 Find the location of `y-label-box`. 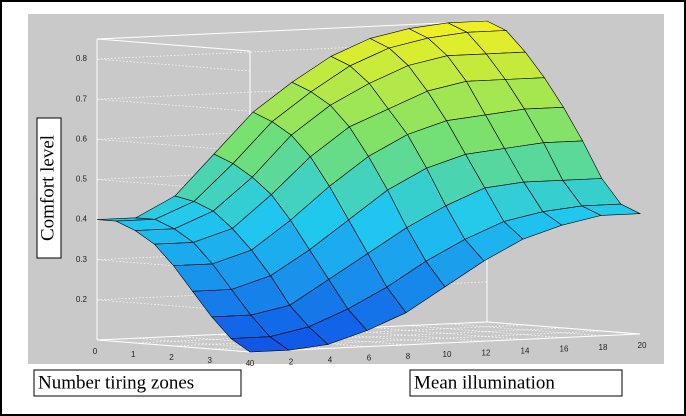

y-label-box is located at coordinates (137, 383).